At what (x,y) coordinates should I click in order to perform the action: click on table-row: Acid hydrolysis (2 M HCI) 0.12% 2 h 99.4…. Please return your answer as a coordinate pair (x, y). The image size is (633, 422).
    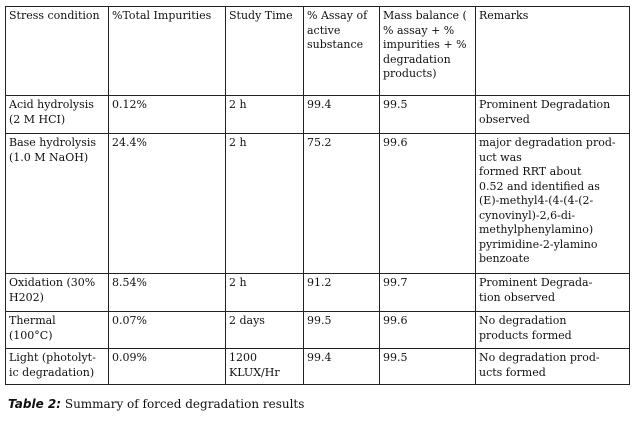
    Looking at the image, I should click on (317, 114).